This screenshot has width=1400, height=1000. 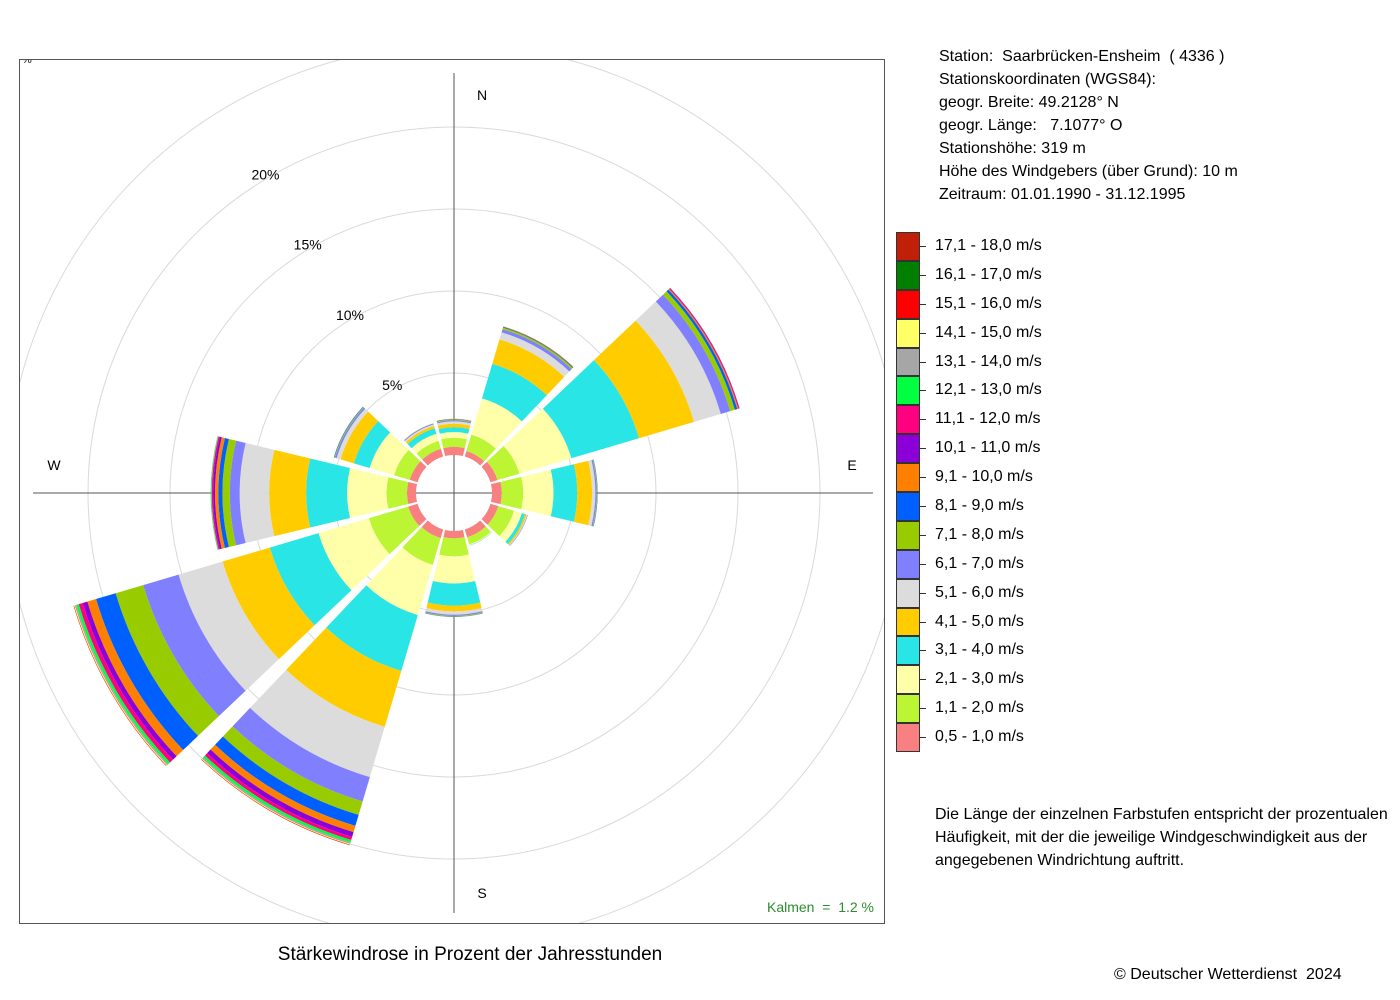 What do you see at coordinates (1031, 125) in the screenshot?
I see `station-longitude: geogr. Länge: 7.1077° O` at bounding box center [1031, 125].